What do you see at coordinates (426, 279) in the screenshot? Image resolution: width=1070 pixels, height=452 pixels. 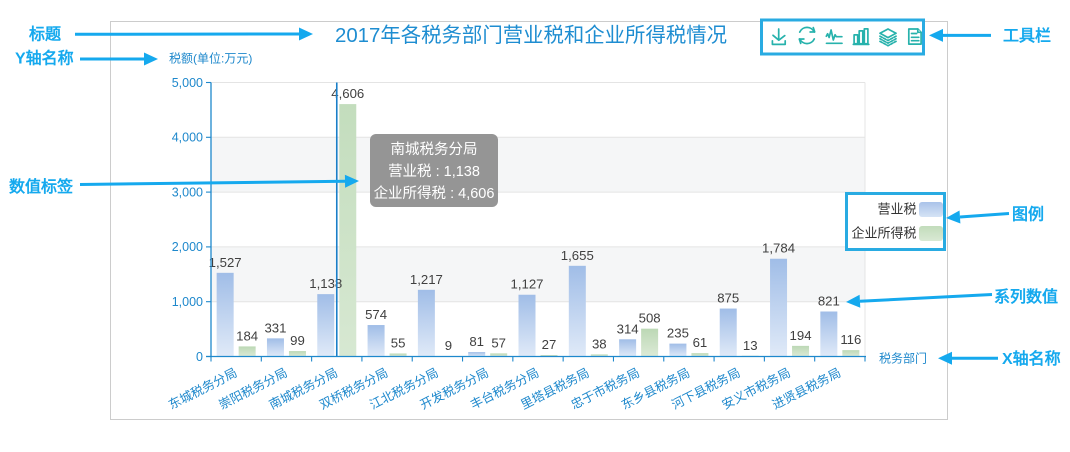 I see `svg-text: 1,217` at bounding box center [426, 279].